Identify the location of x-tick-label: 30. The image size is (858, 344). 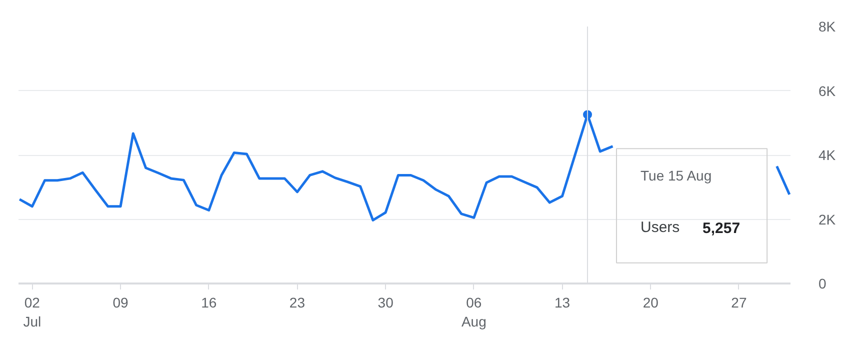
(386, 302).